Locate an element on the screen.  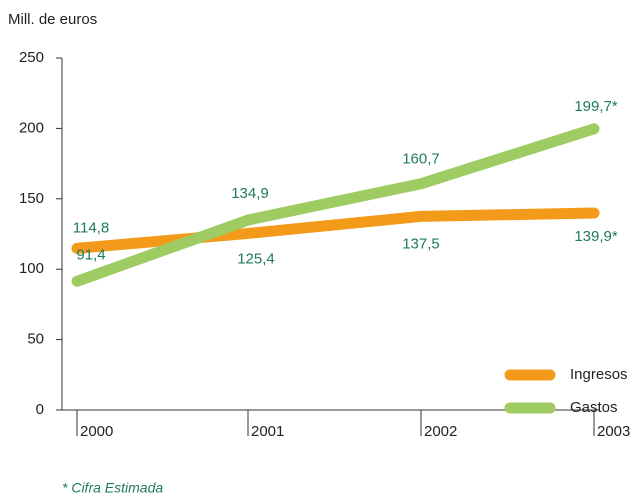
y-axis-label: Mill. de euros is located at coordinates (52, 19).